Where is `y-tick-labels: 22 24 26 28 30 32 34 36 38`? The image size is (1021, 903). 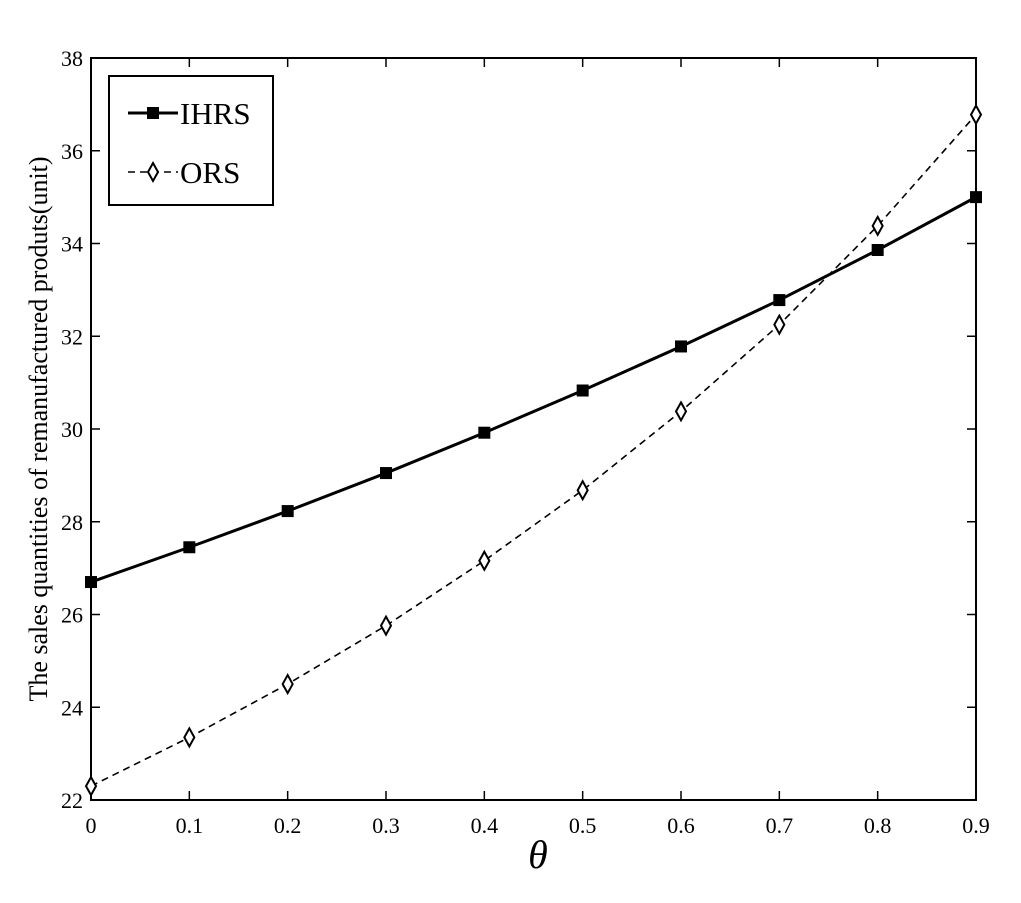 y-tick-labels: 22 24 26 28 30 32 34 36 38 is located at coordinates (72, 429).